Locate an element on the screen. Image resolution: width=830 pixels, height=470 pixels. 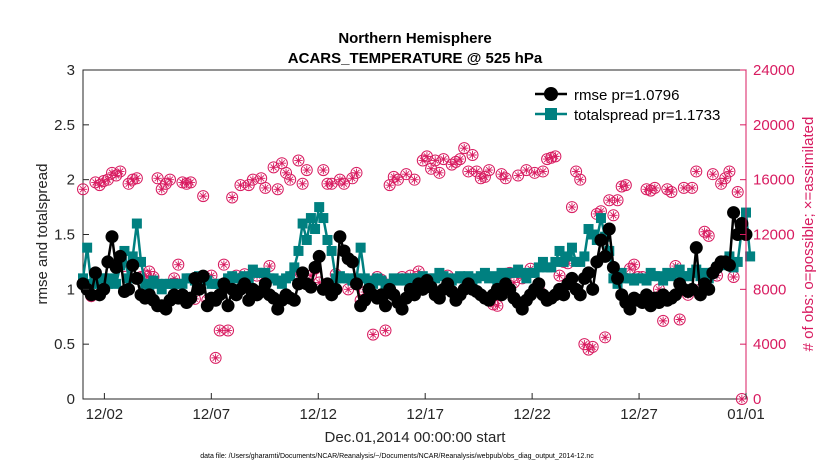
legend-box is located at coordinates (633, 102).